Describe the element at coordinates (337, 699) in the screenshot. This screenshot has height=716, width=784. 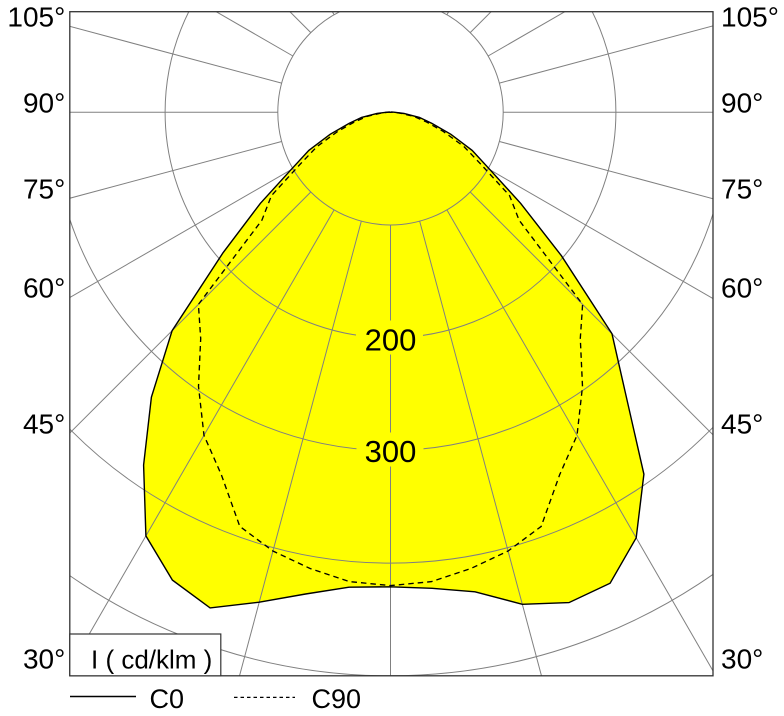
I see `svg-text: C90` at that location.